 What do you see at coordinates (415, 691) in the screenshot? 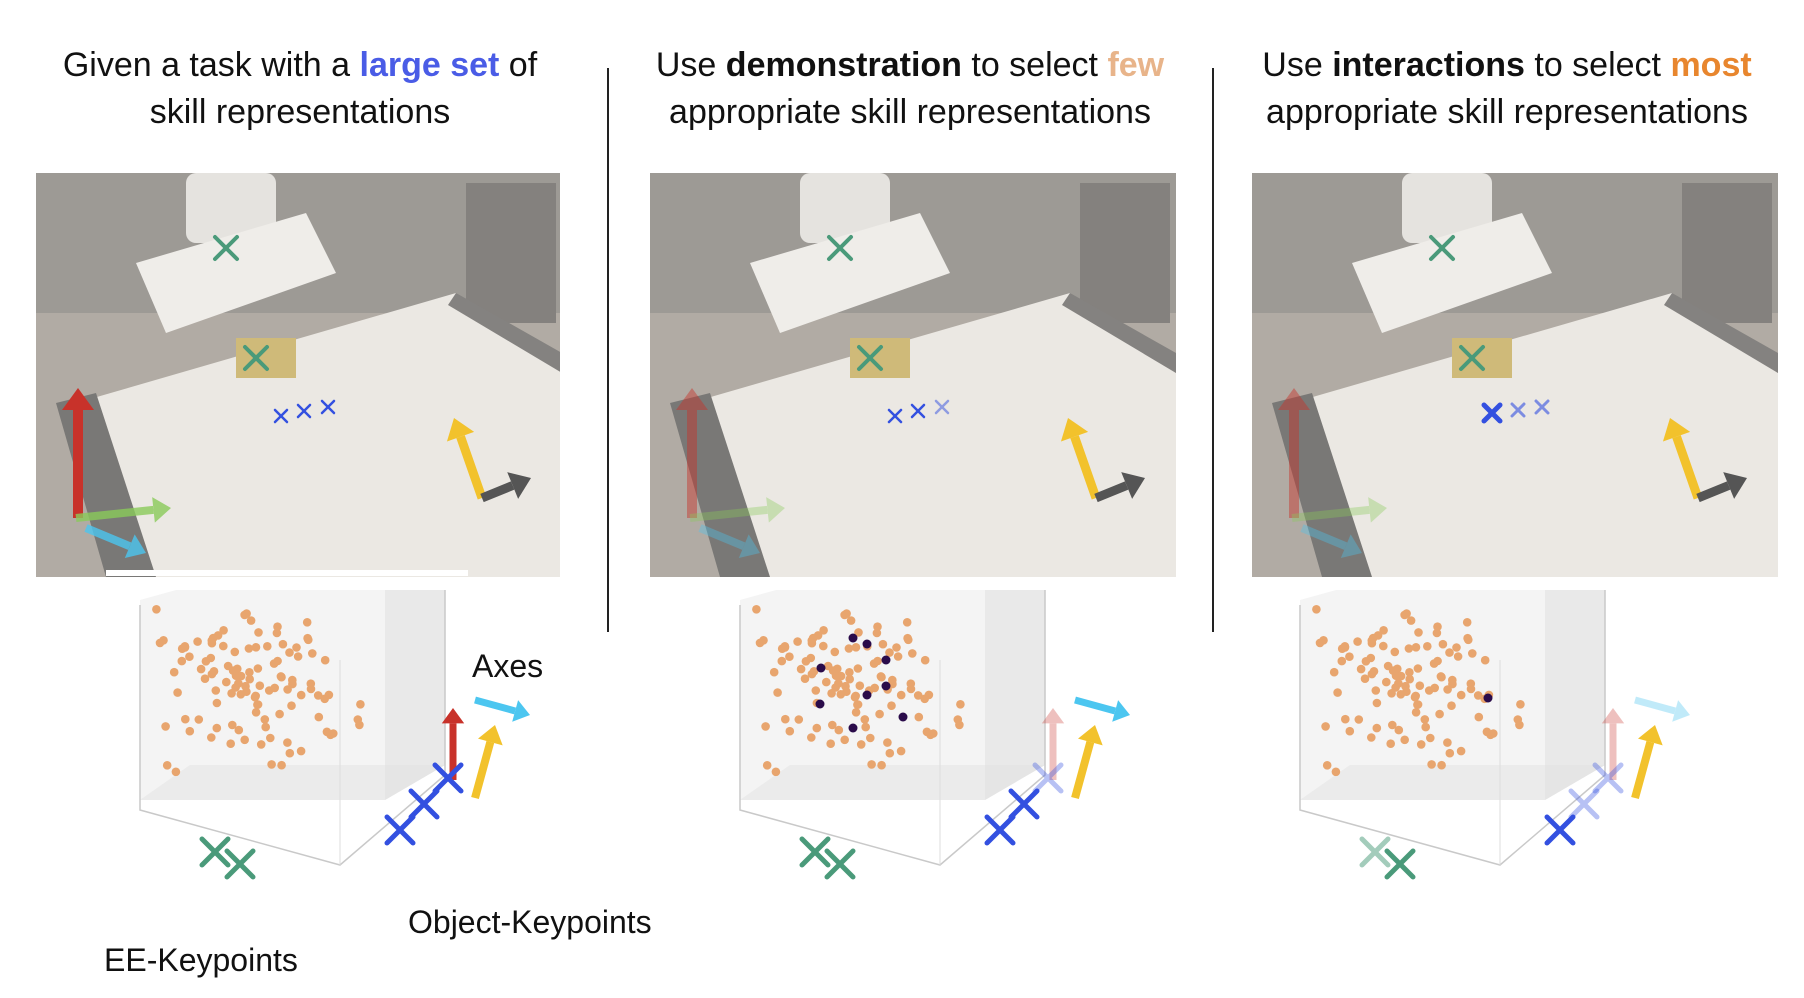
I see `box-side` at bounding box center [415, 691].